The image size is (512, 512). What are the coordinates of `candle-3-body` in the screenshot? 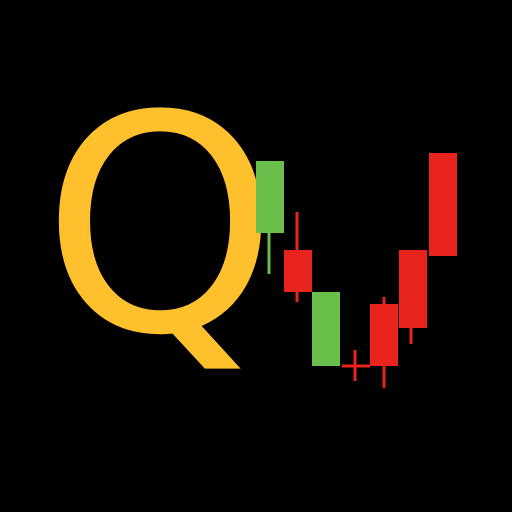 It's located at (326, 329).